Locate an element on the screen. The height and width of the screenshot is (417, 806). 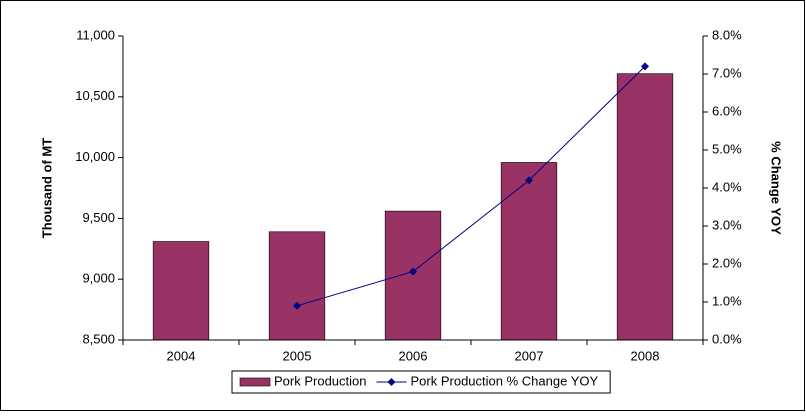
x-tick-label: 2005 is located at coordinates (297, 355).